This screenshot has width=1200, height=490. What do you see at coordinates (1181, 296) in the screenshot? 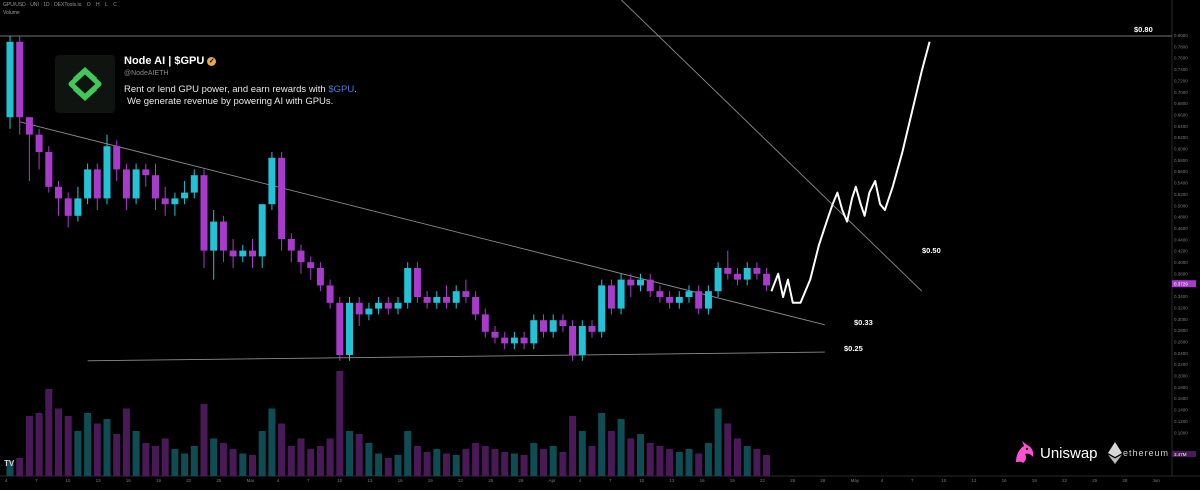
I see `y-tick-label: 0.3400` at bounding box center [1181, 296].